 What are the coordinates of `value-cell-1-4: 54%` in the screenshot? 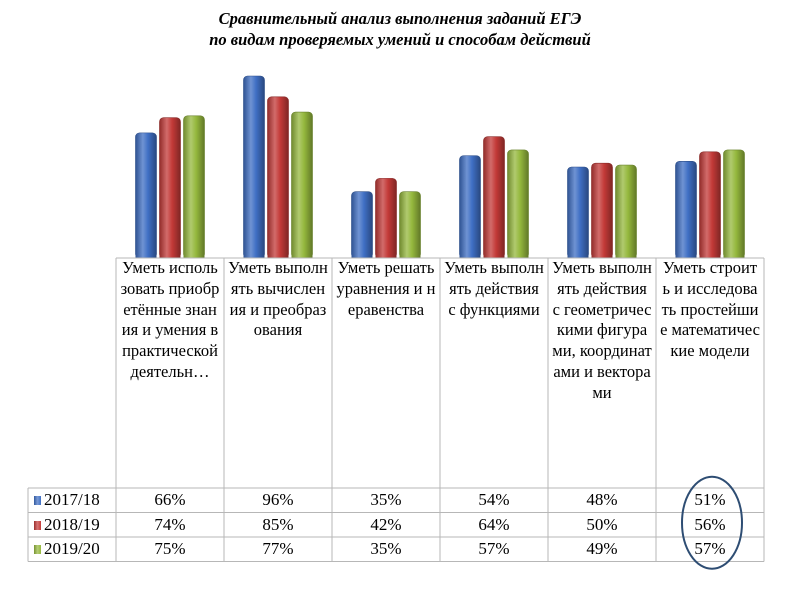 It's located at (494, 499).